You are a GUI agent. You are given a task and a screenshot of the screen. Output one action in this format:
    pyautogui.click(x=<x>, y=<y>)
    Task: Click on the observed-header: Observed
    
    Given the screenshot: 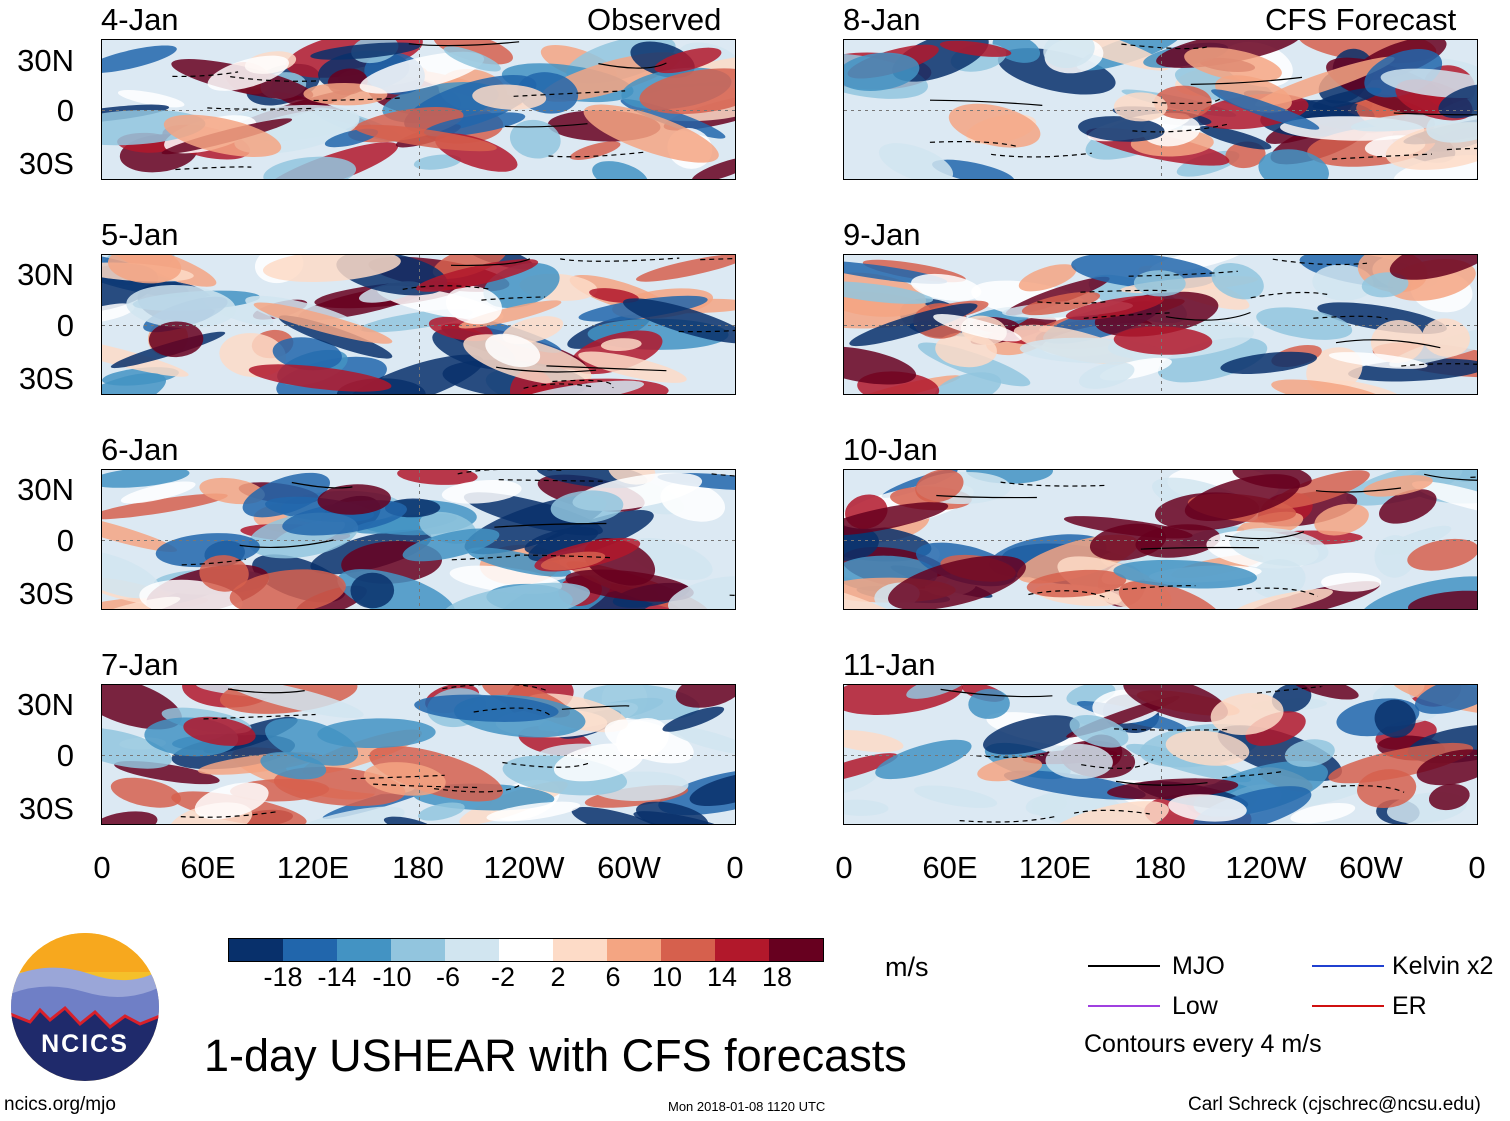 What is the action you would take?
    pyautogui.click(x=654, y=19)
    